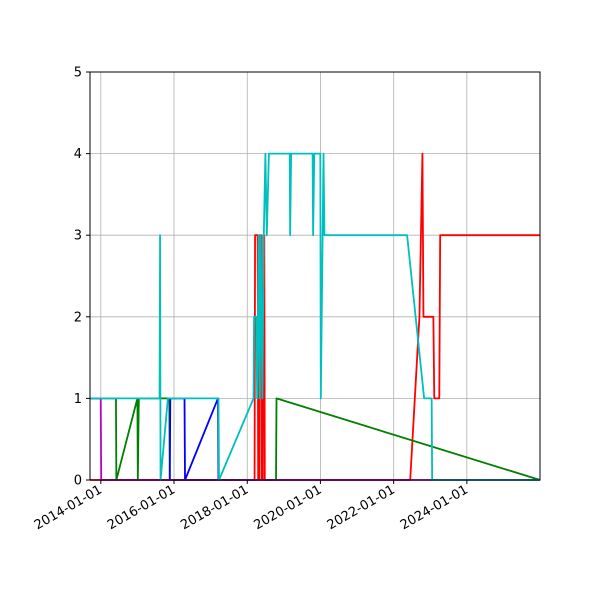 This screenshot has width=600, height=600. Describe the element at coordinates (214, 507) in the screenshot. I see `x-tick-label: 2018-01-01` at that location.